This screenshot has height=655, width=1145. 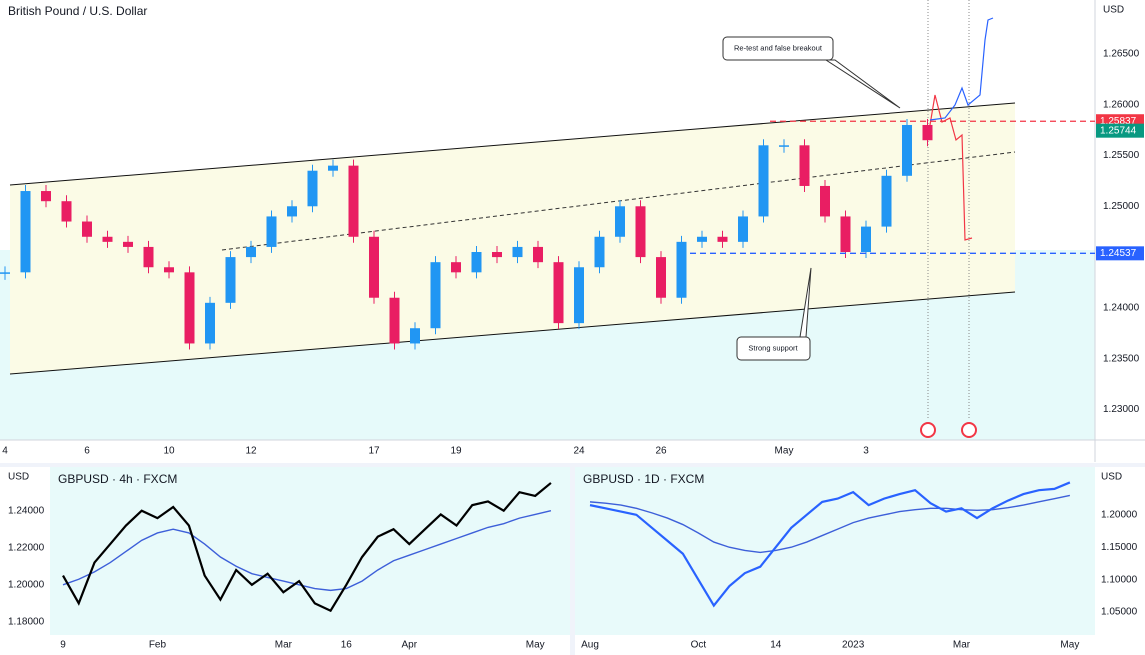 What do you see at coordinates (1120, 561) in the screenshot?
I see `axis-1d` at bounding box center [1120, 561].